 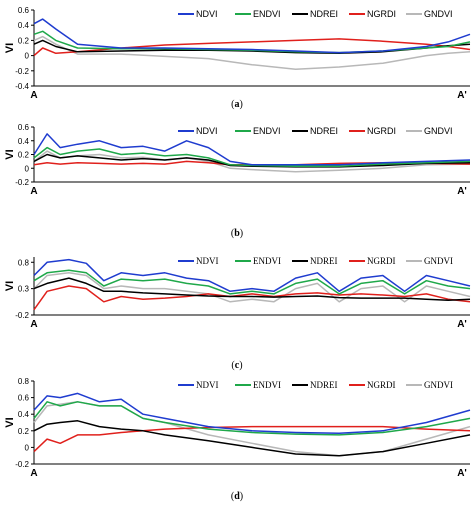 What do you see at coordinates (22, 86) in the screenshot?
I see `y-tick-label: -0.4` at bounding box center [22, 86].